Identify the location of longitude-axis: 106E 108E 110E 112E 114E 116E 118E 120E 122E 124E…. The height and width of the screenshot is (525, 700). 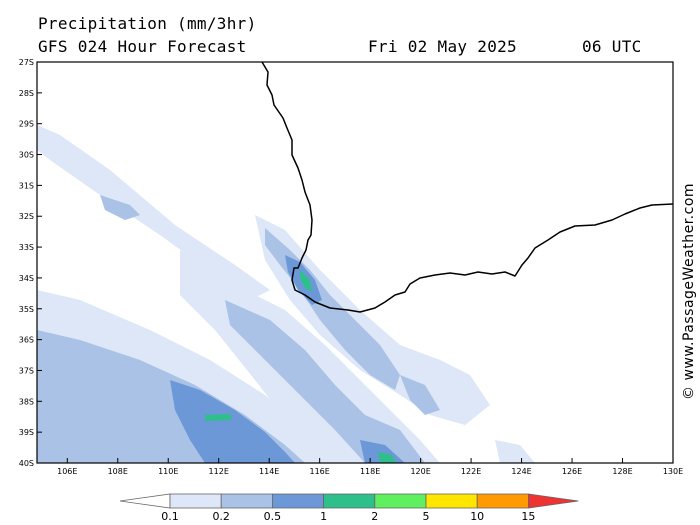
(370, 467).